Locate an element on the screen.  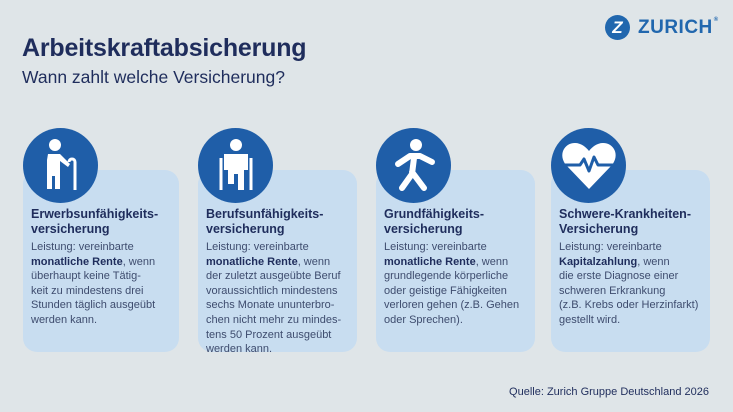
card-description-line: keit zu mindestens drei is located at coordinates (93, 291).